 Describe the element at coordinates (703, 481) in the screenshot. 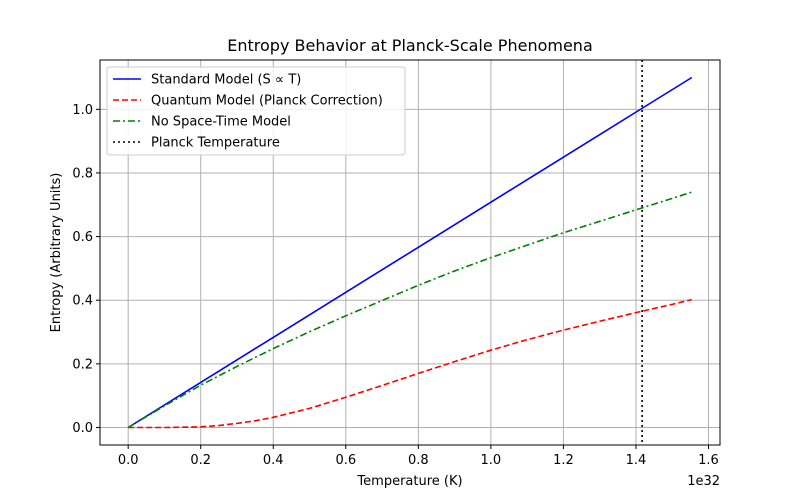

I see `x-axis-offset-label: 1e32` at that location.